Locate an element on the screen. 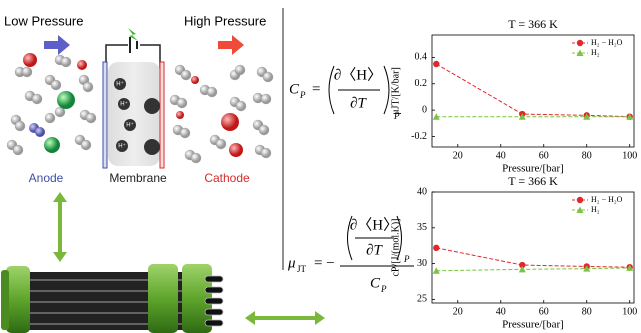  y-tick-label: 0 is located at coordinates (424, 109).